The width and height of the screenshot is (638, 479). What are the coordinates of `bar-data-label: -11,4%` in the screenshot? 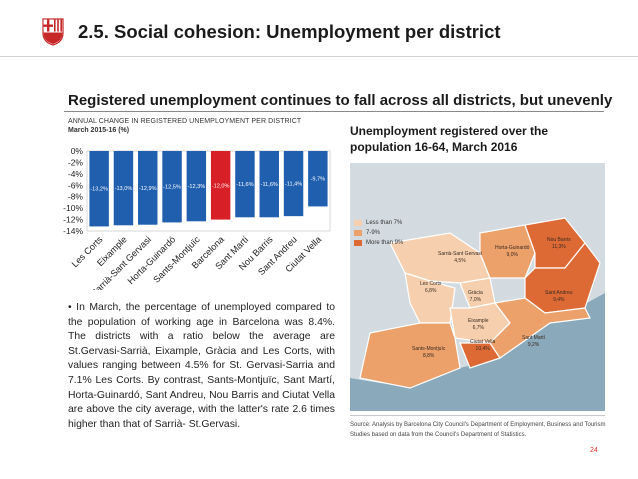 It's located at (293, 185).